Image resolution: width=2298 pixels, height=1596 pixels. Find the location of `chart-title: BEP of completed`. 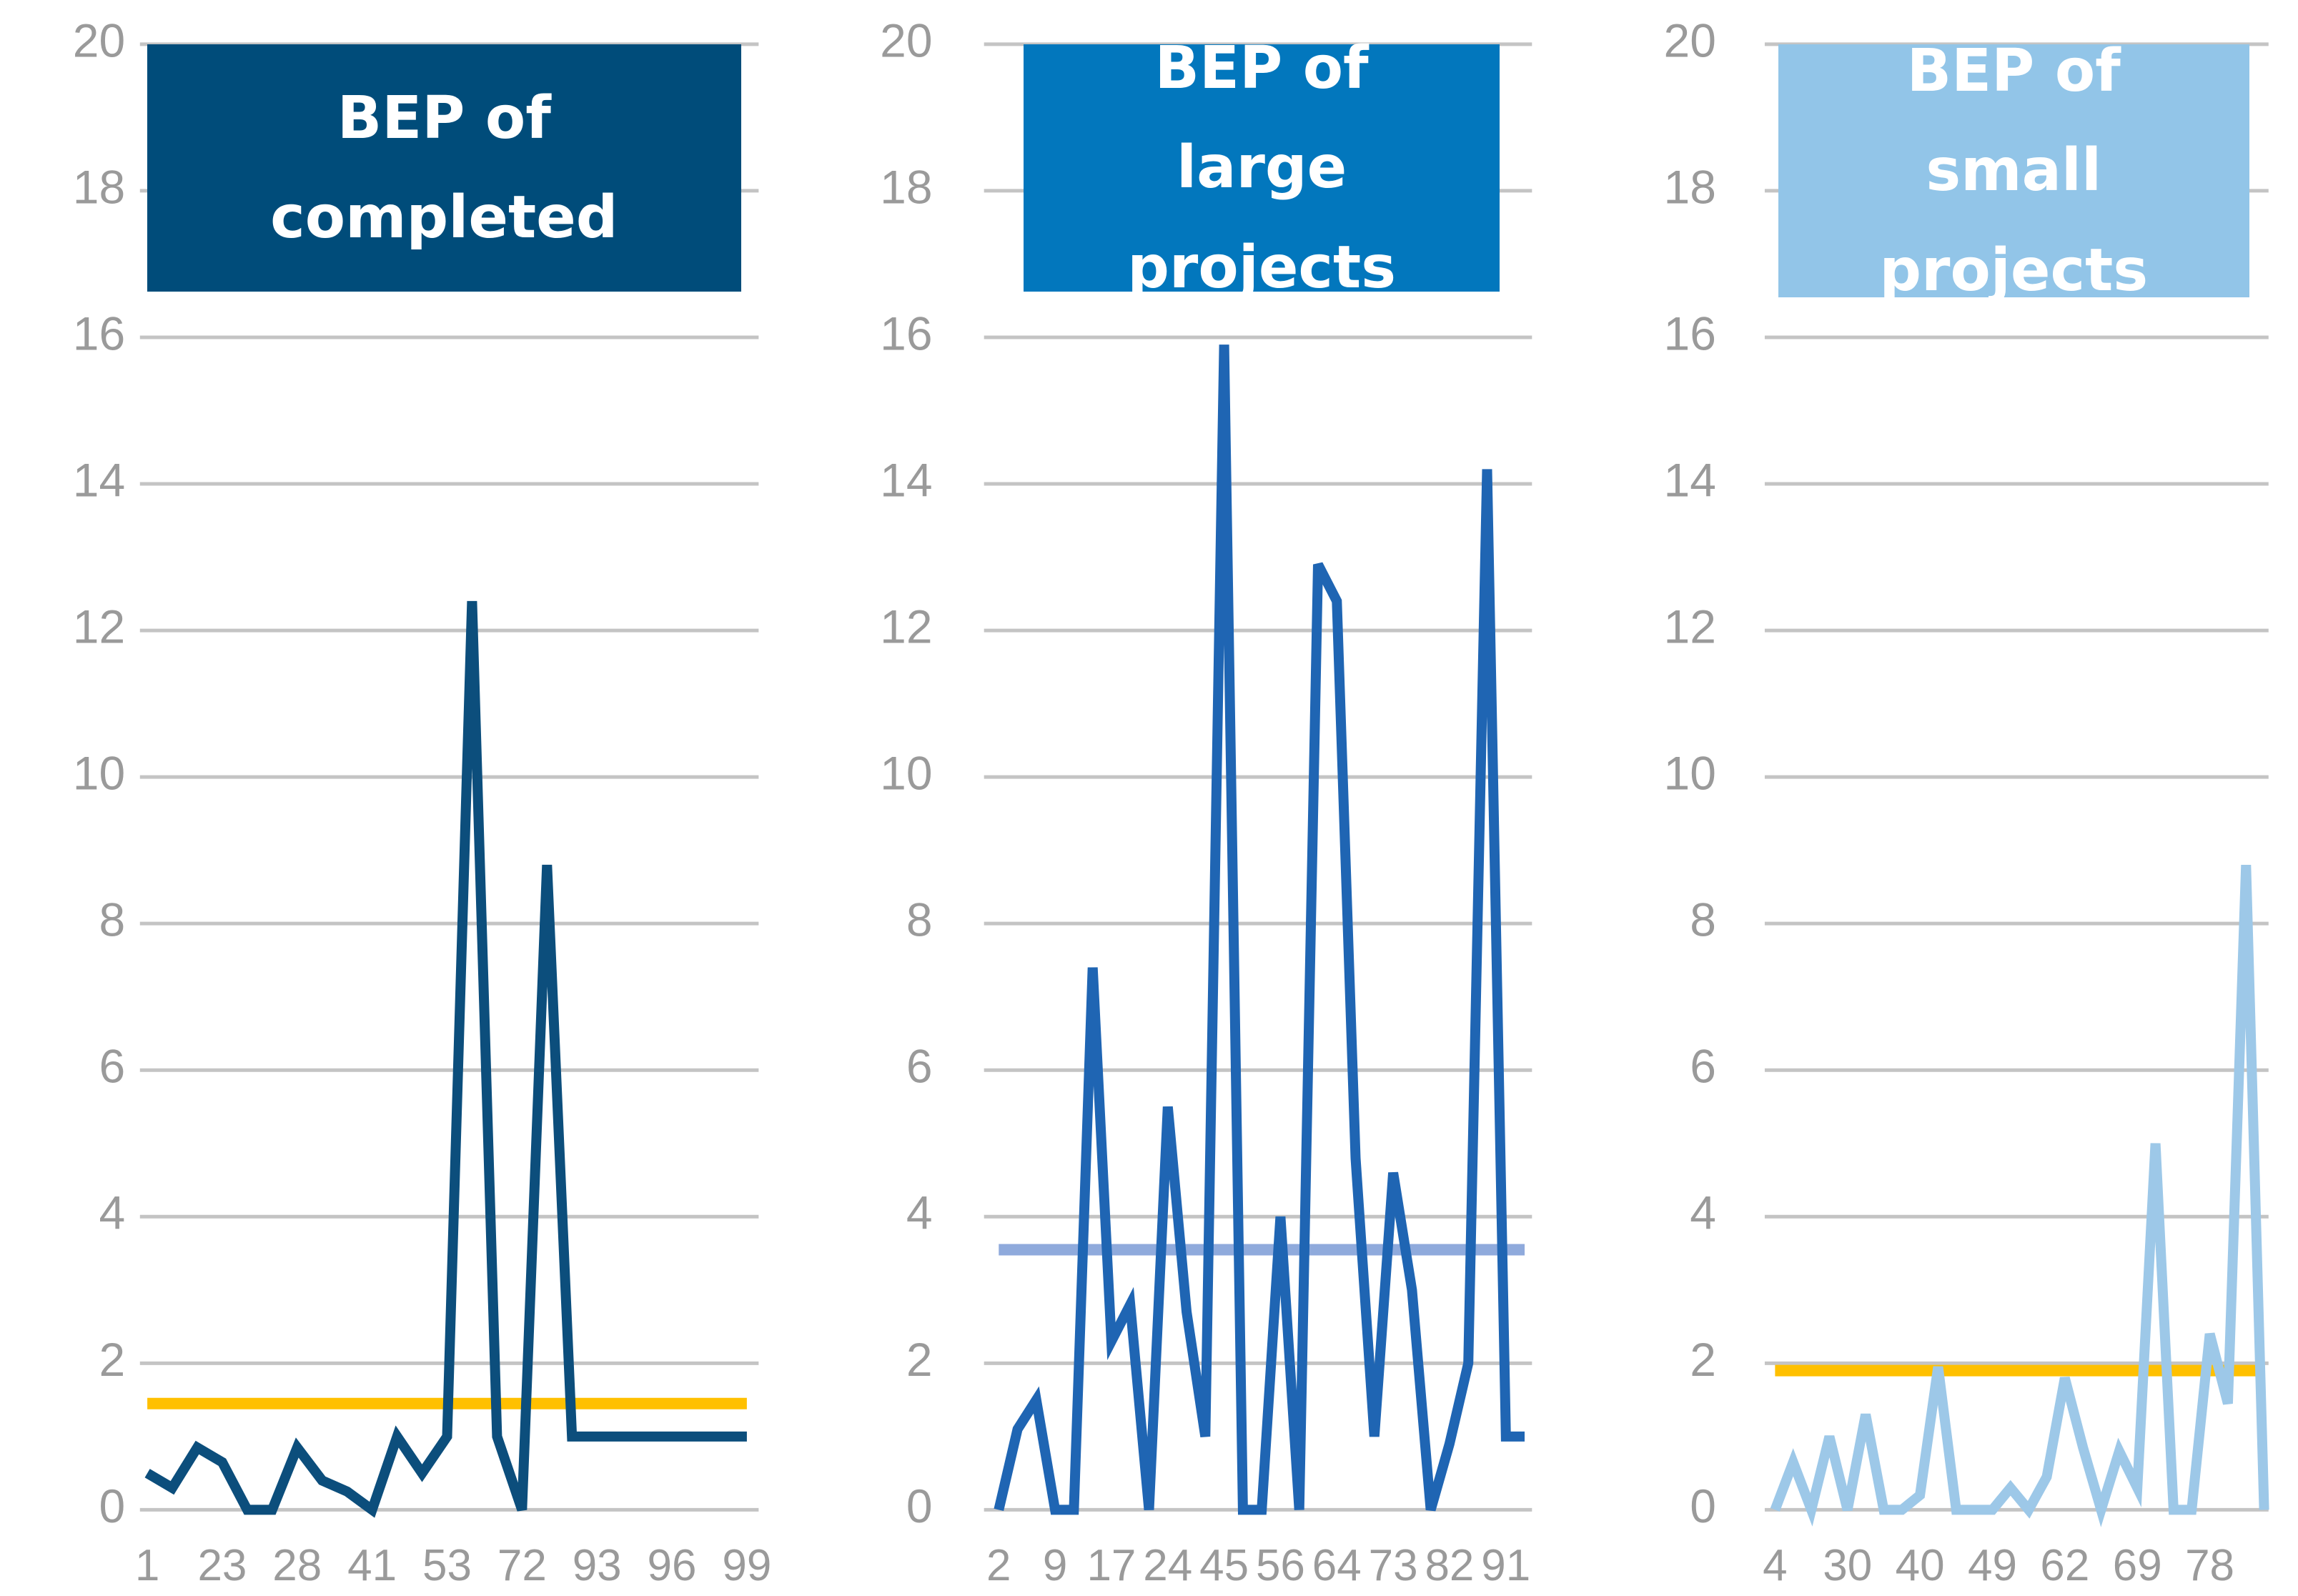

chart-title: BEP of completed is located at coordinates (444, 168).